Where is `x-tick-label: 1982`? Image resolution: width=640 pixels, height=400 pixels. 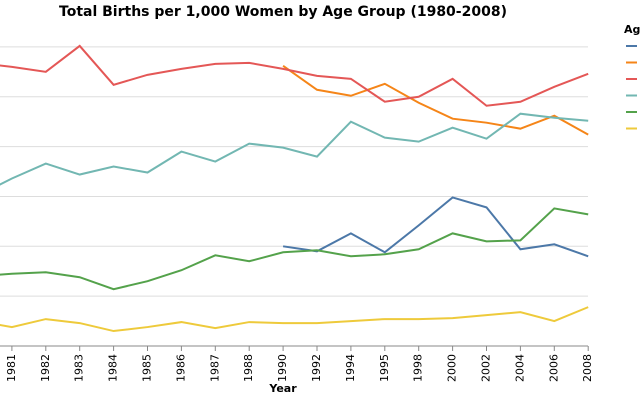 x-tick-label: 1982 is located at coordinates (45, 368).